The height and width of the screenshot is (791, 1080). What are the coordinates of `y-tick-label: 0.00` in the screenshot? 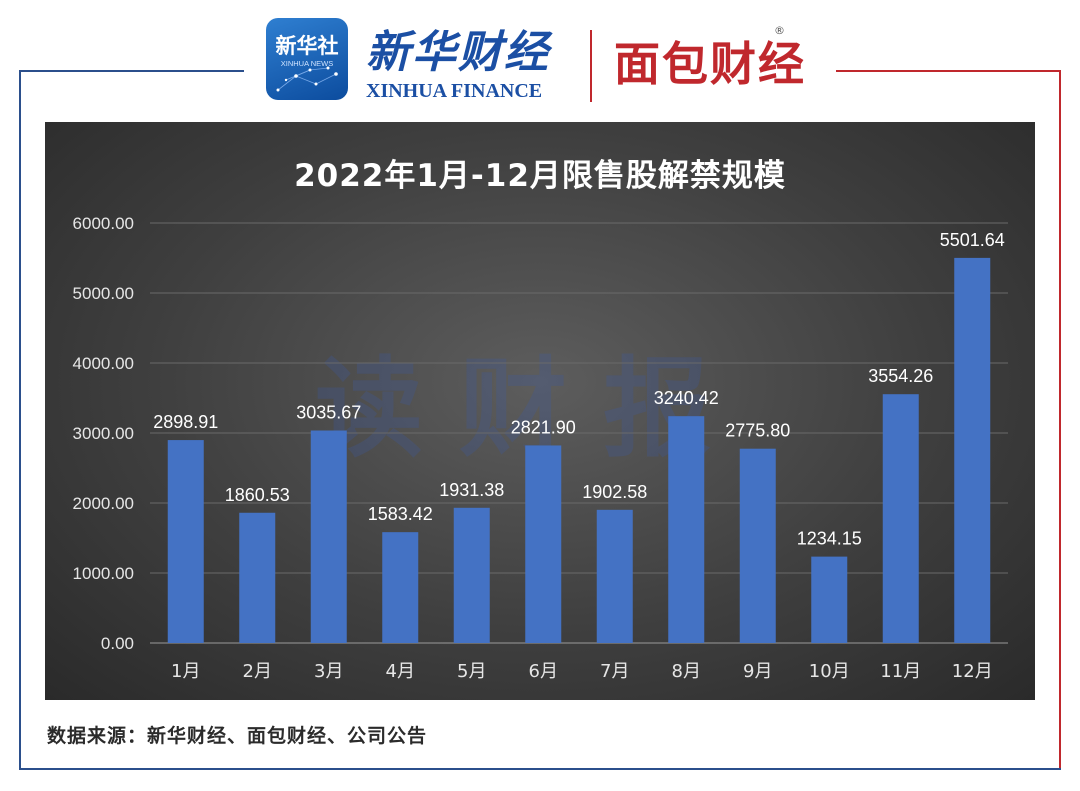 It's located at (117, 643).